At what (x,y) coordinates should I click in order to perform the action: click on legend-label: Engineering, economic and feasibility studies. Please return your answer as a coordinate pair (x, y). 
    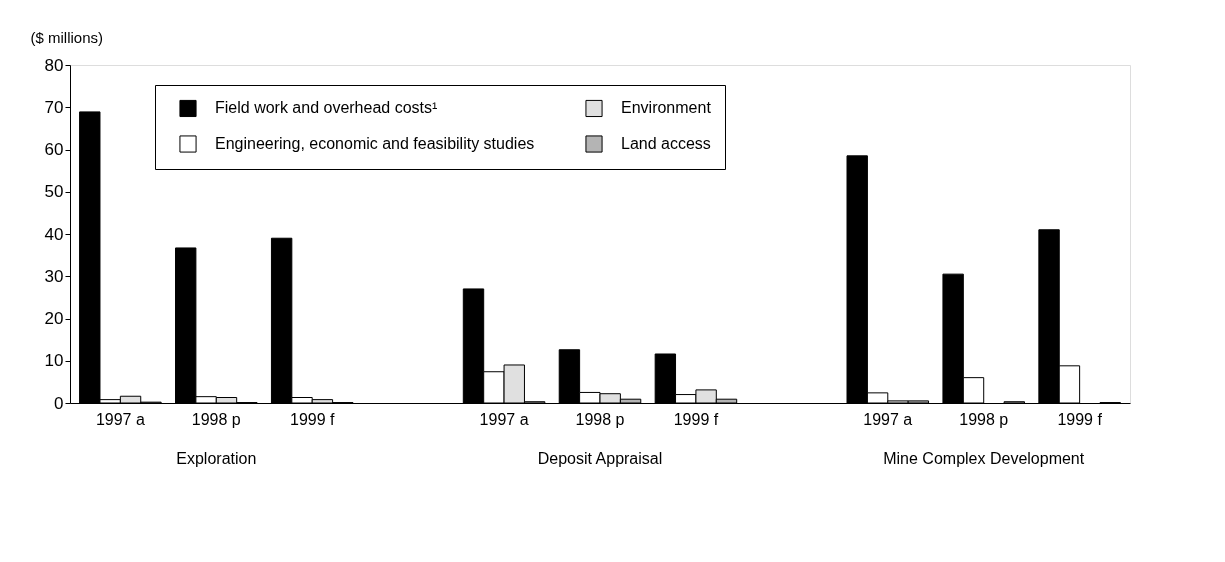
    Looking at the image, I should click on (375, 143).